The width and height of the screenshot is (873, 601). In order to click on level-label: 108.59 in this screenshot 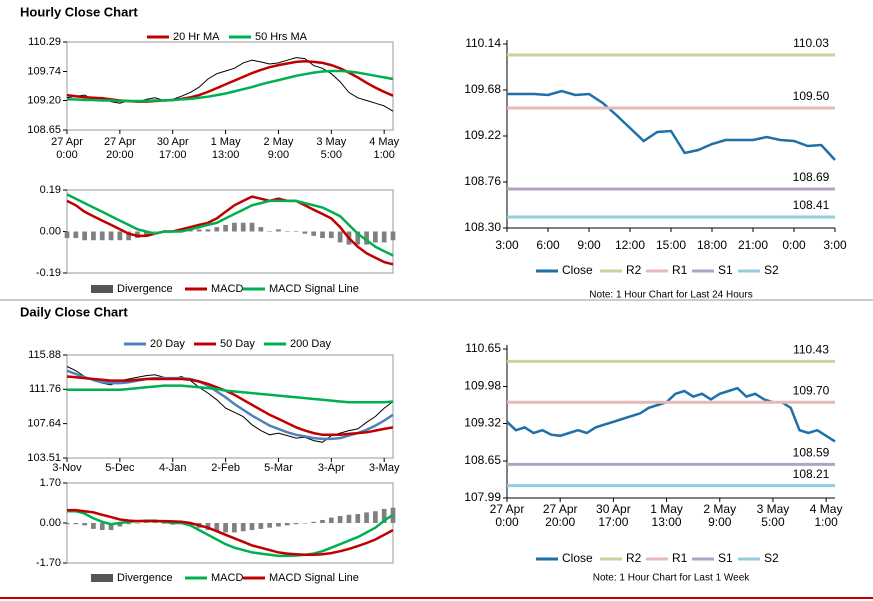, I will do `click(811, 453)`.